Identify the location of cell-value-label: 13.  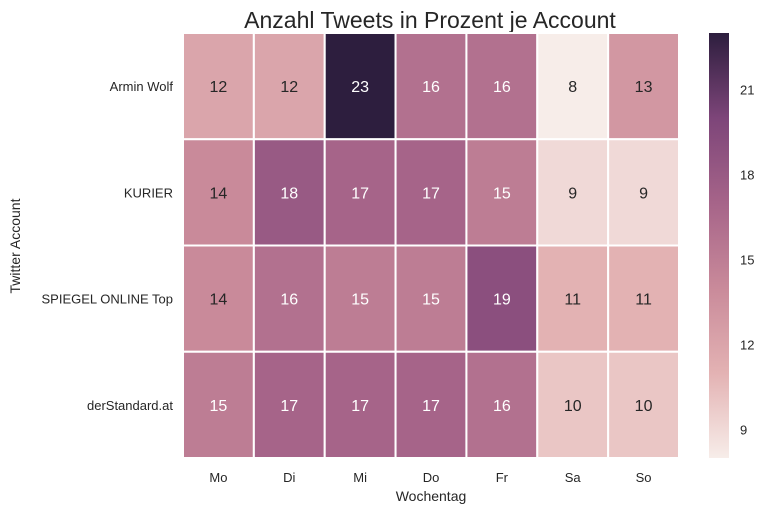
(644, 87).